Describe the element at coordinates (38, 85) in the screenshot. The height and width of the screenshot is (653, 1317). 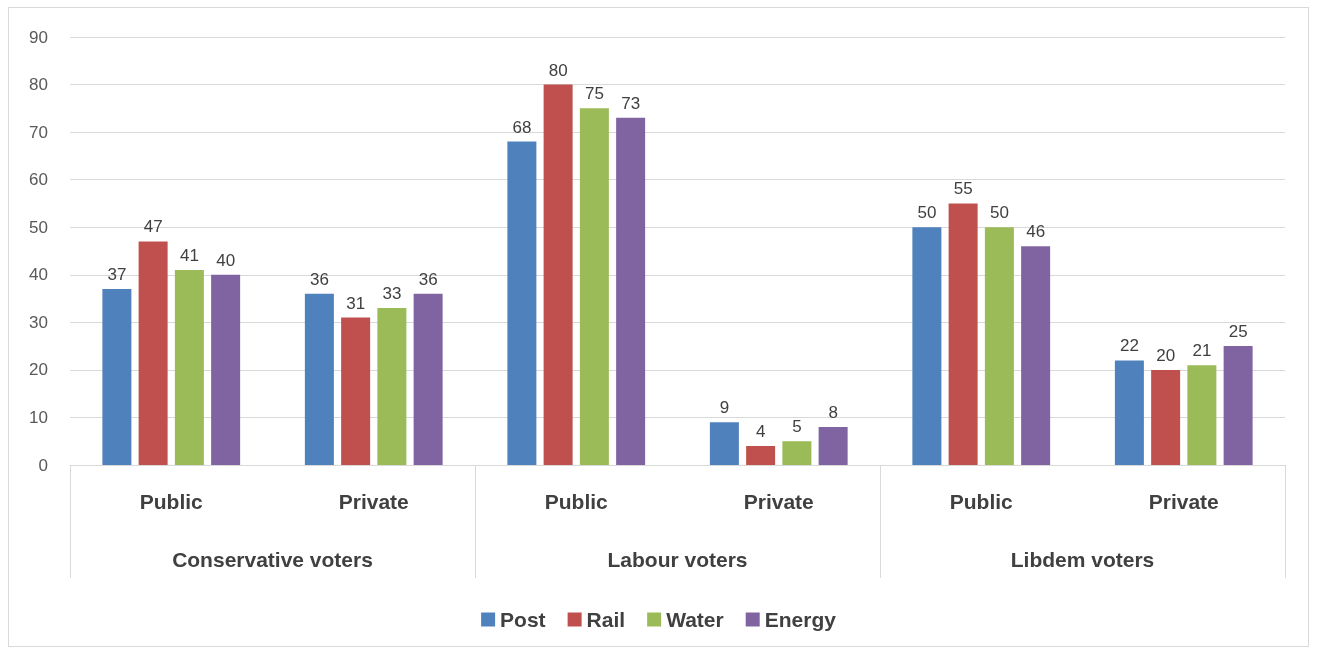
I see `y-tick-label: 80` at that location.